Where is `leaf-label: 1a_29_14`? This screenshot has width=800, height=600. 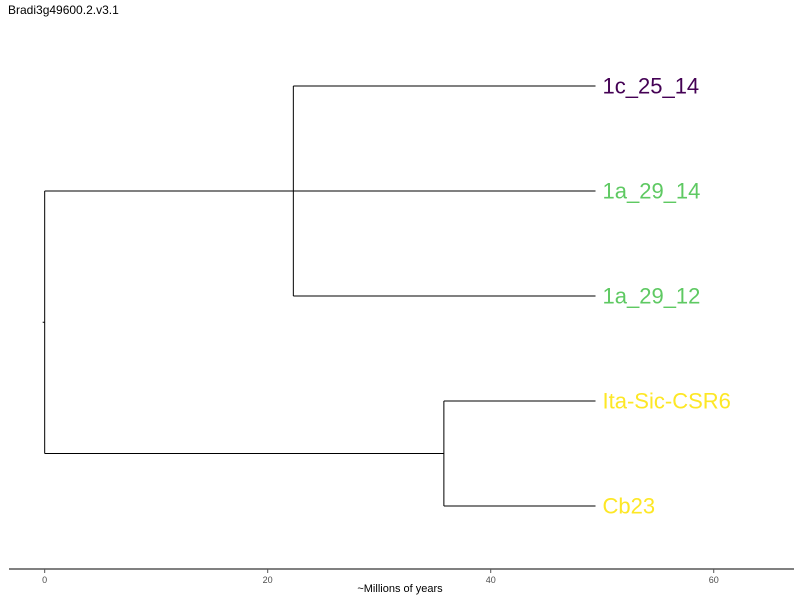 leaf-label: 1a_29_14 is located at coordinates (652, 191).